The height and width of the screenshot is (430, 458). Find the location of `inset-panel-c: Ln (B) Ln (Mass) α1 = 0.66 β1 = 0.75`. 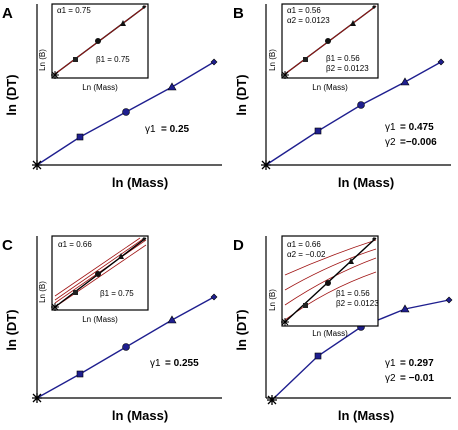

inset-panel-c: Ln (B) Ln (Mass) α1 = 0.66 β1 = 0.75 is located at coordinates (93, 279).